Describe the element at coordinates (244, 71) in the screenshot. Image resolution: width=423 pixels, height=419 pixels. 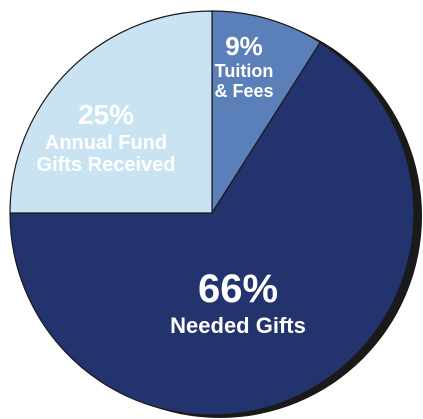
I see `slice-category-label: Tuition` at that location.